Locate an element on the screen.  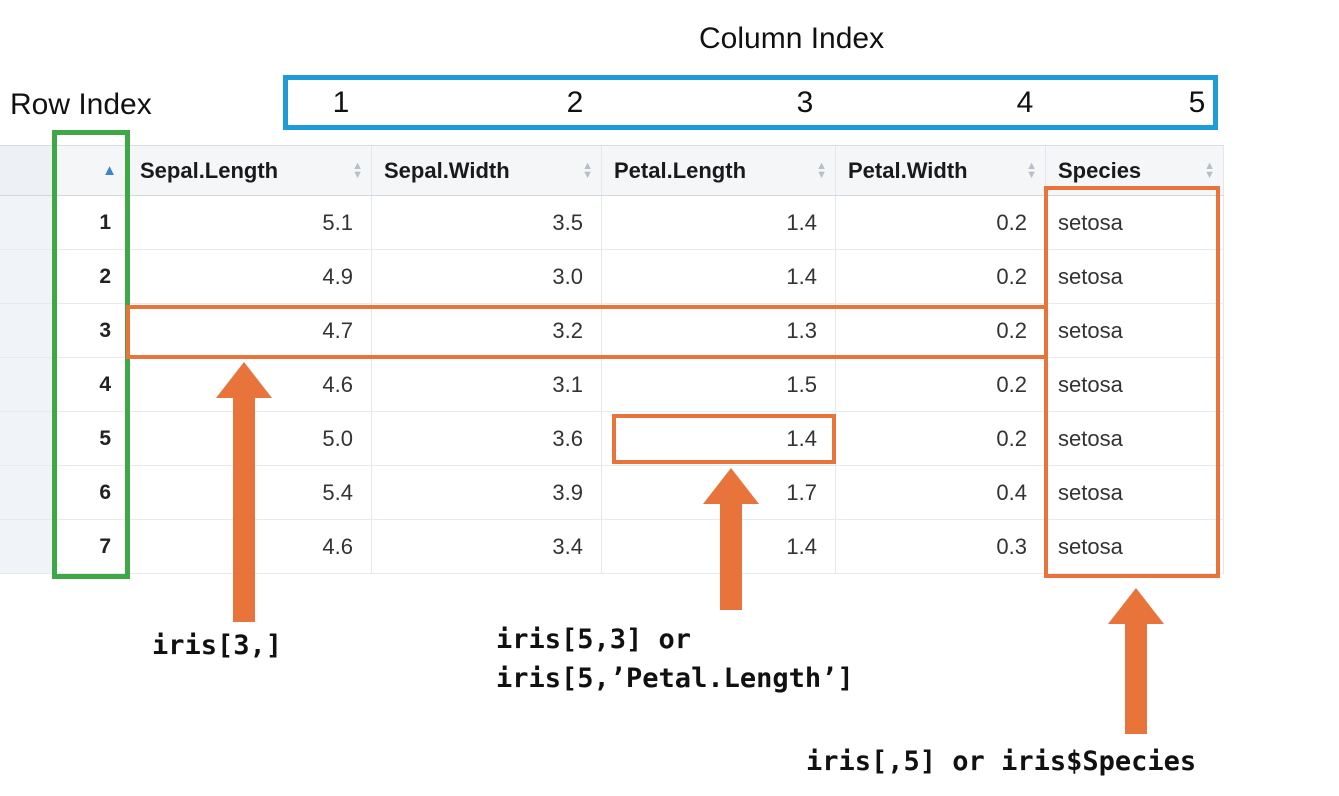
data-cell: 4.7 is located at coordinates (250, 330).